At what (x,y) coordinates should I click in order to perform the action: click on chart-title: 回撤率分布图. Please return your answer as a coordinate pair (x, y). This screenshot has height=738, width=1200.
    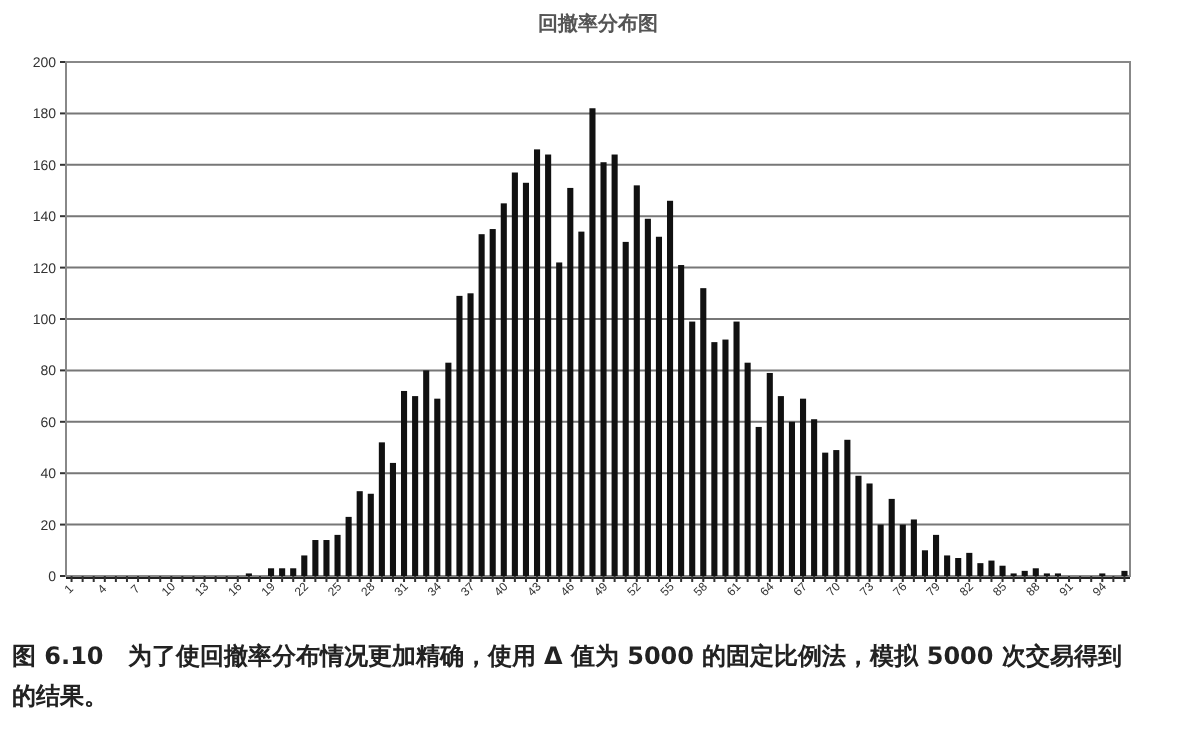
    Looking at the image, I should click on (598, 24).